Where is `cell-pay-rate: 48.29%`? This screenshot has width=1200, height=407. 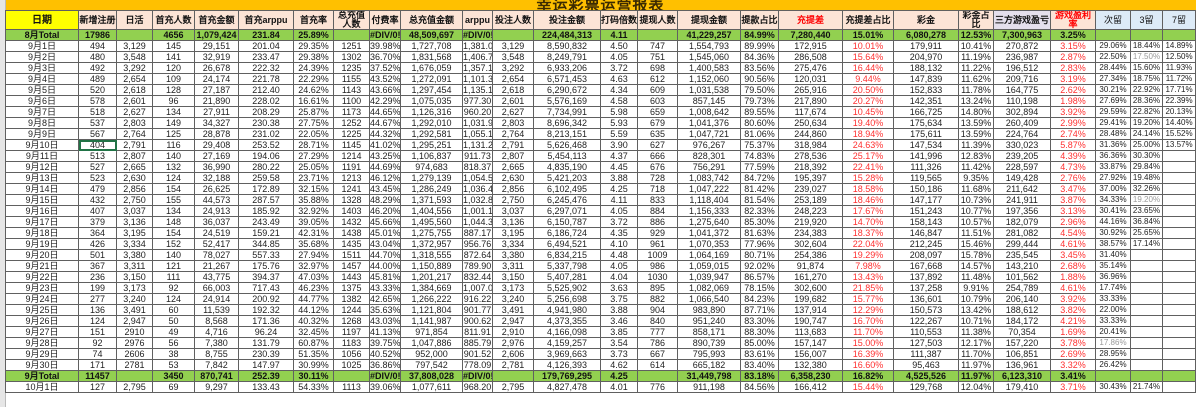 cell-pay-rate: 48.29% is located at coordinates (385, 200).